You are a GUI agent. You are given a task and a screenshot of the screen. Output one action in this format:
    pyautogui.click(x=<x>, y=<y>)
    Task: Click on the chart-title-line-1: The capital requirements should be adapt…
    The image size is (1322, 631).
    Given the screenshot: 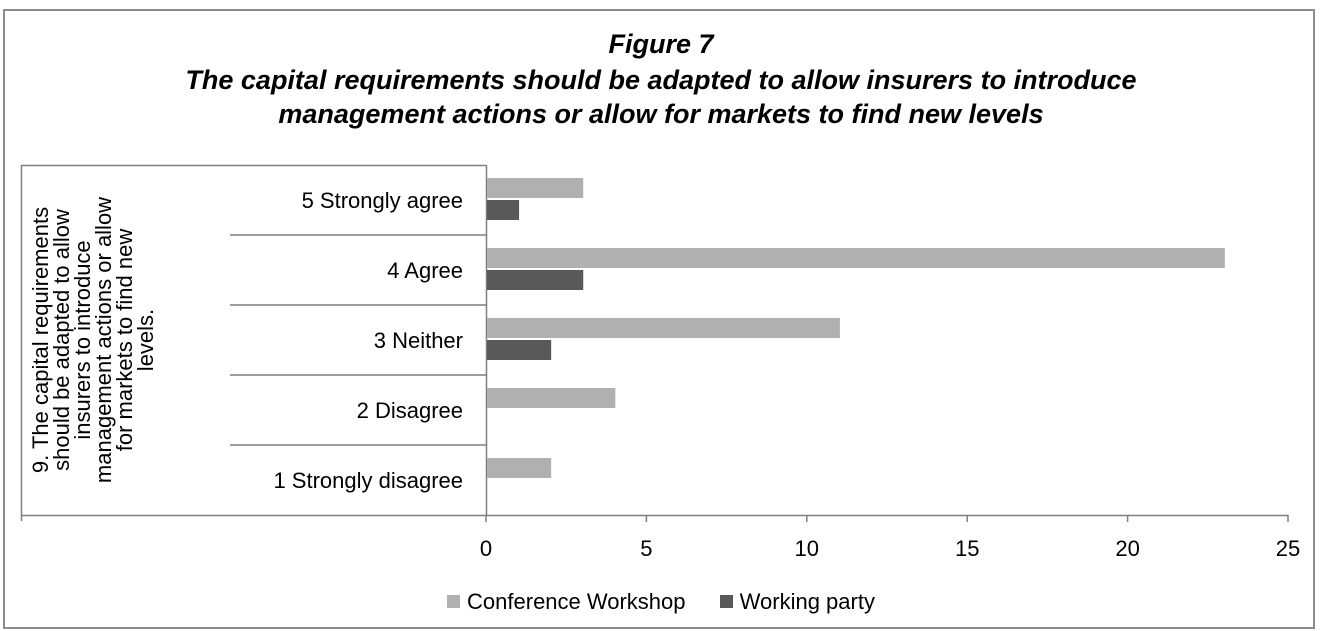 What is the action you would take?
    pyautogui.click(x=661, y=80)
    